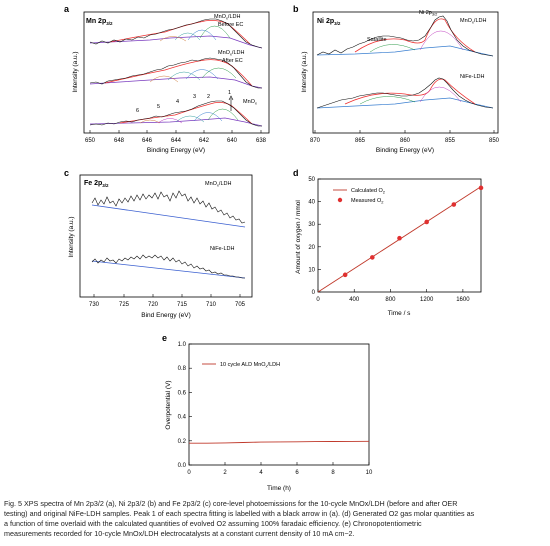  Describe the element at coordinates (164, 338) in the screenshot. I see `panel-letter-e: e` at that location.